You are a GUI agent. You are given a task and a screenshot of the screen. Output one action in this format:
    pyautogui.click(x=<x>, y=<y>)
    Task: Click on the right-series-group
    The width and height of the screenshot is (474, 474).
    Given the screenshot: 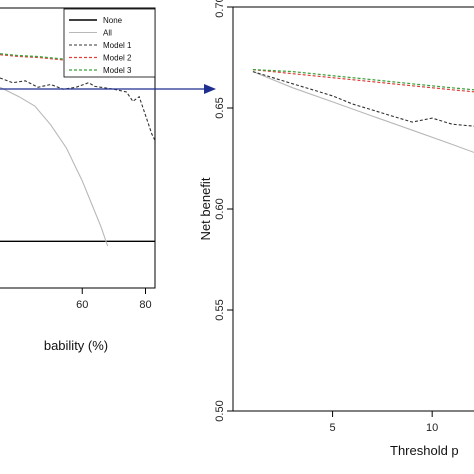 What is the action you would take?
    pyautogui.click(x=363, y=111)
    